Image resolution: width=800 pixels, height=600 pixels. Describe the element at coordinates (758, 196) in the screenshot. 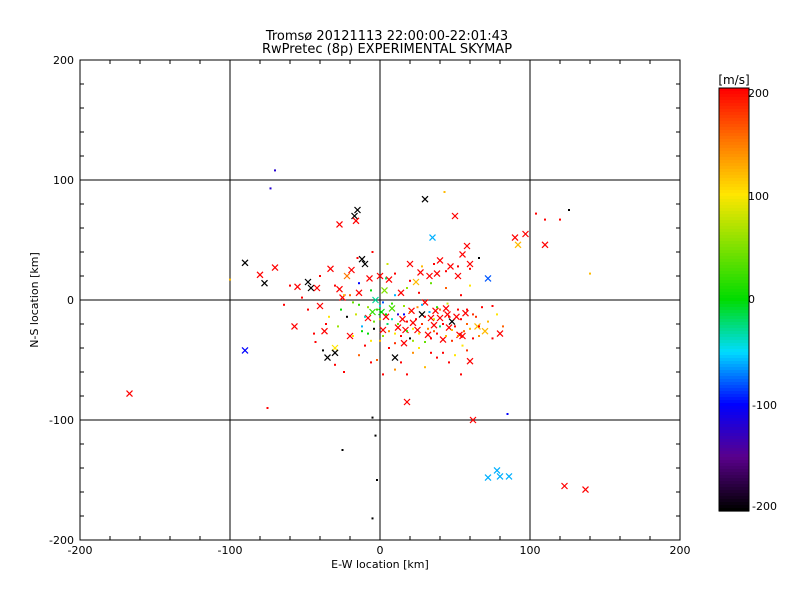

I see `colorbar-tick-label: 100` at that location.